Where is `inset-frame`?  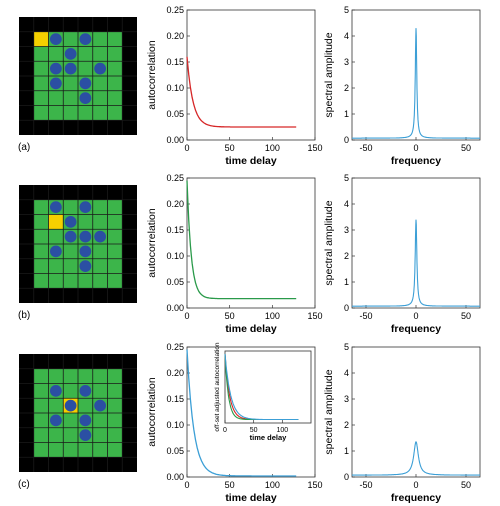
inset-frame is located at coordinates (268, 387).